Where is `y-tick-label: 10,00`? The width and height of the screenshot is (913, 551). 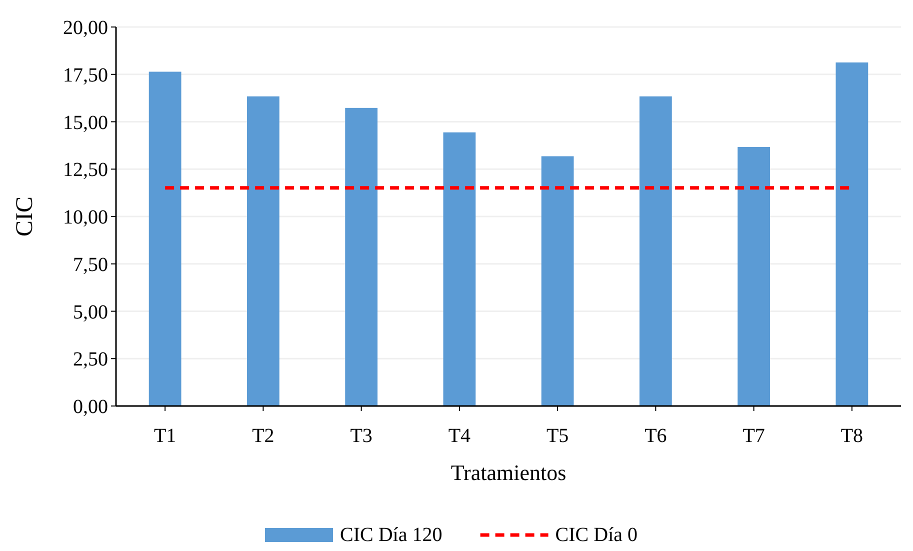 y-tick-label: 10,00 is located at coordinates (85, 217).